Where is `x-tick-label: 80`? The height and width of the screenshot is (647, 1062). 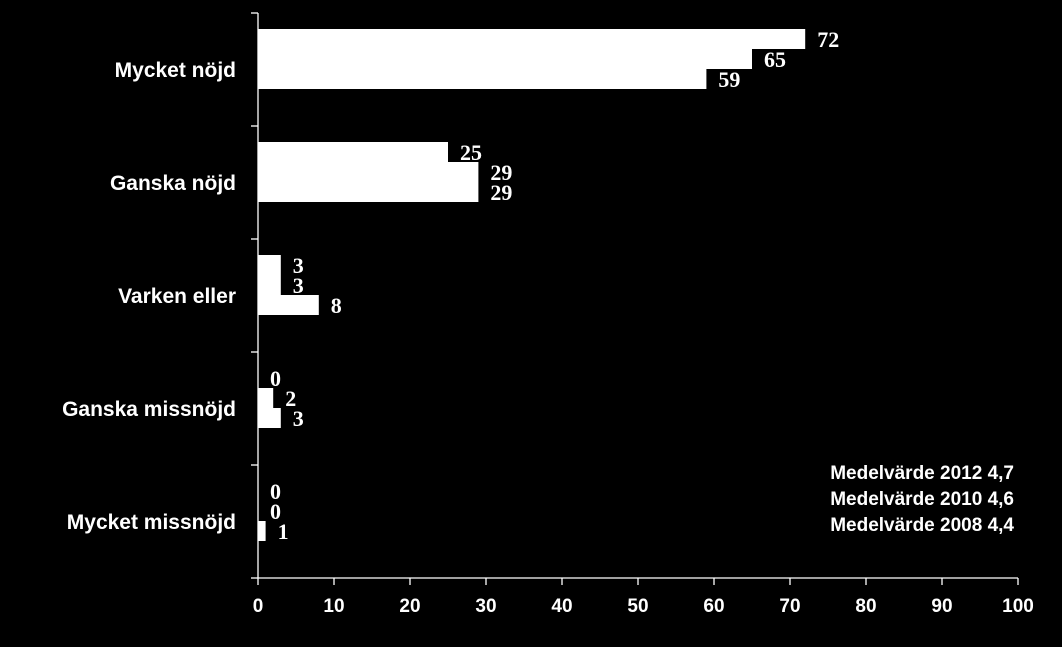 x-tick-label: 80 is located at coordinates (865, 606).